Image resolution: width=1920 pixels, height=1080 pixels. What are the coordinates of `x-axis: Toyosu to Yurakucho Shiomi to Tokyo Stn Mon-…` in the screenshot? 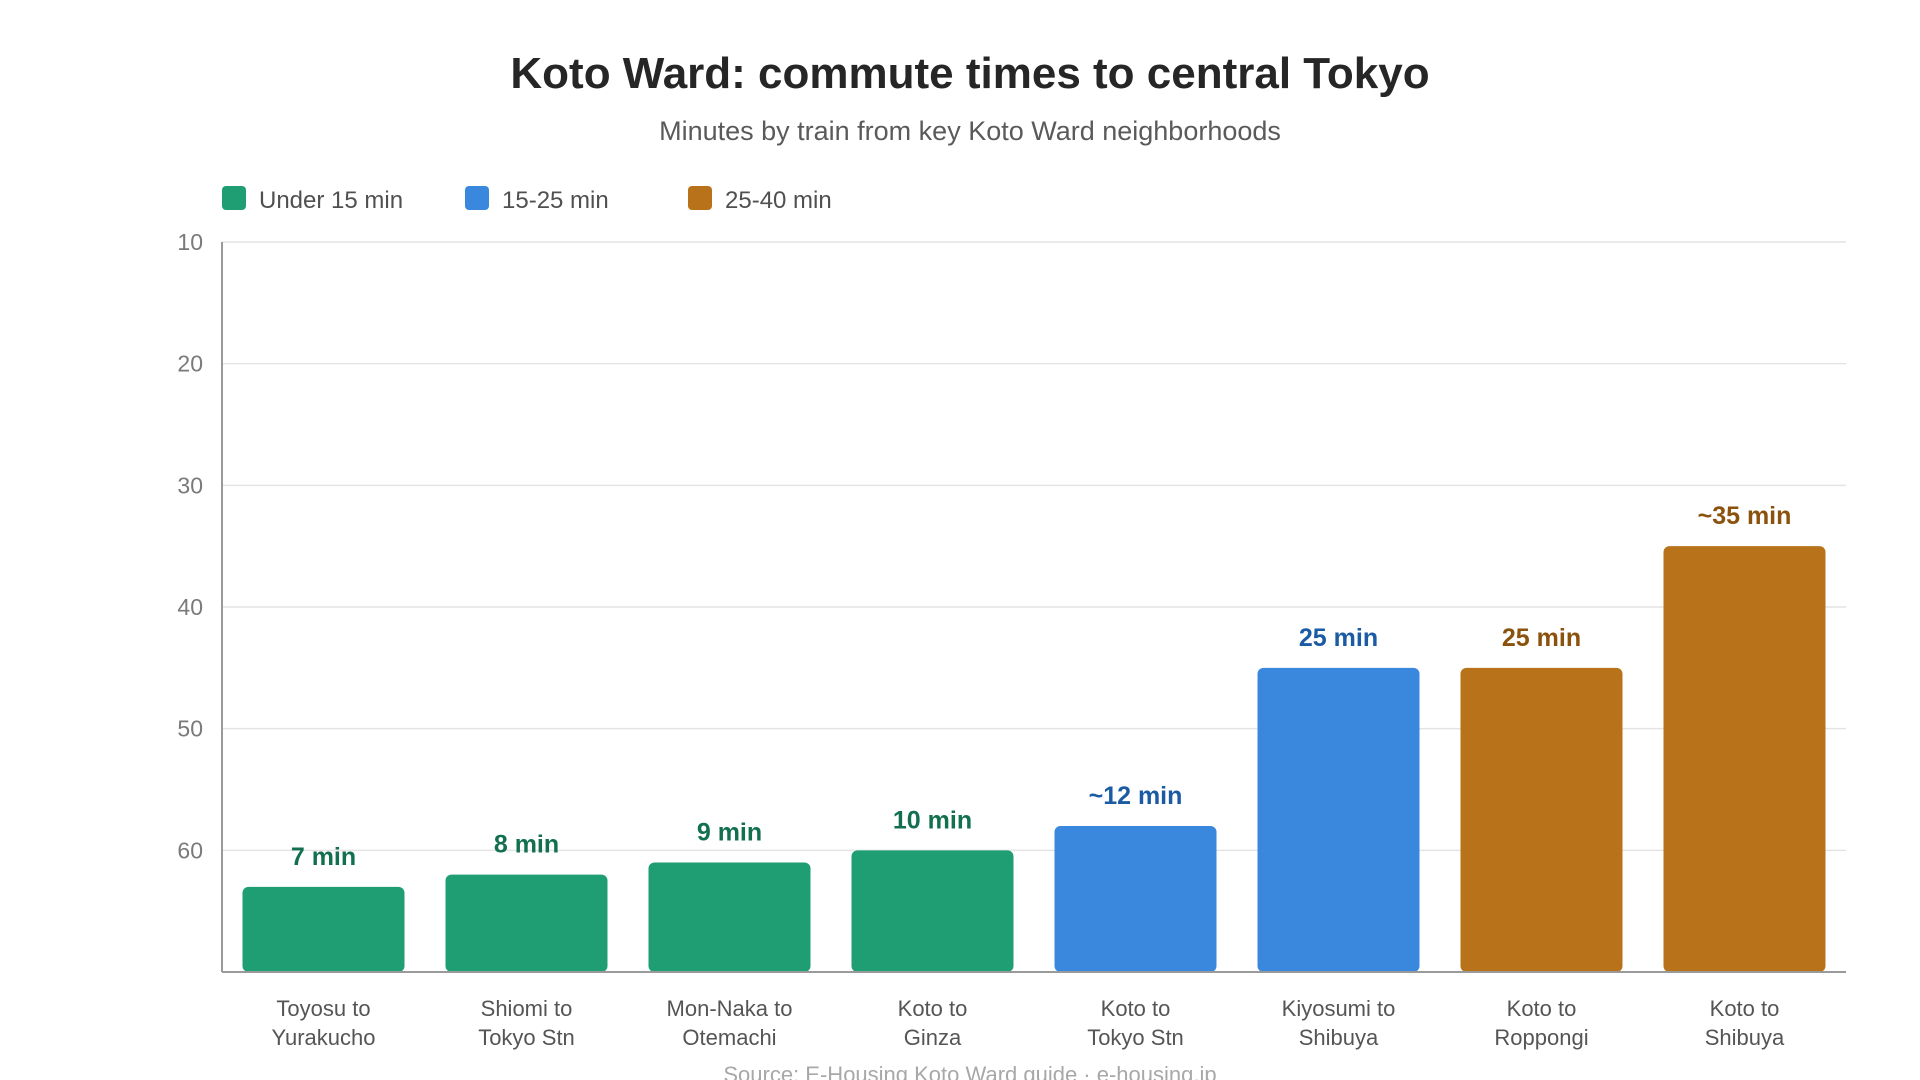 It's located at (1028, 1023).